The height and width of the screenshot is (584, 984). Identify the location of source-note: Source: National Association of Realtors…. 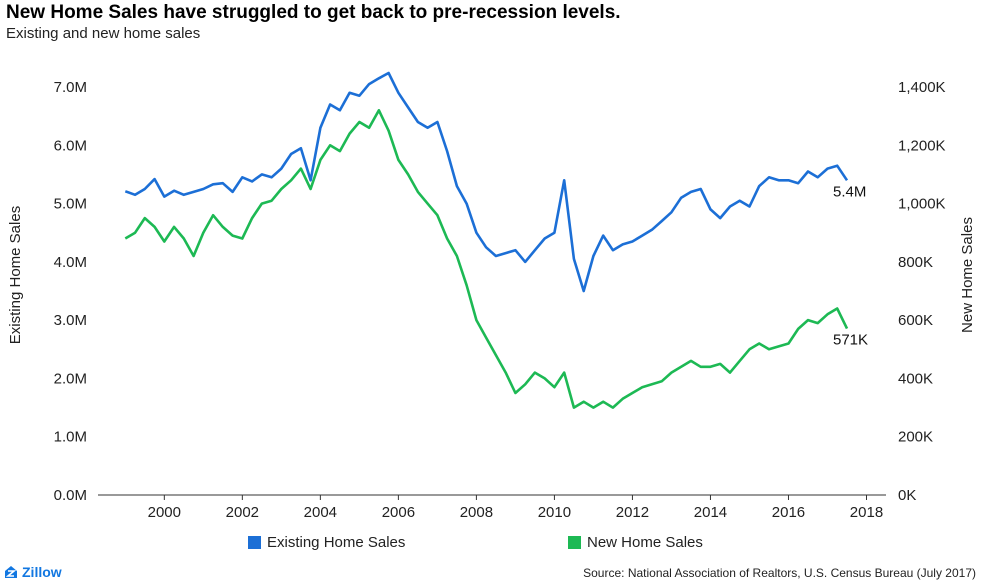
(779, 573).